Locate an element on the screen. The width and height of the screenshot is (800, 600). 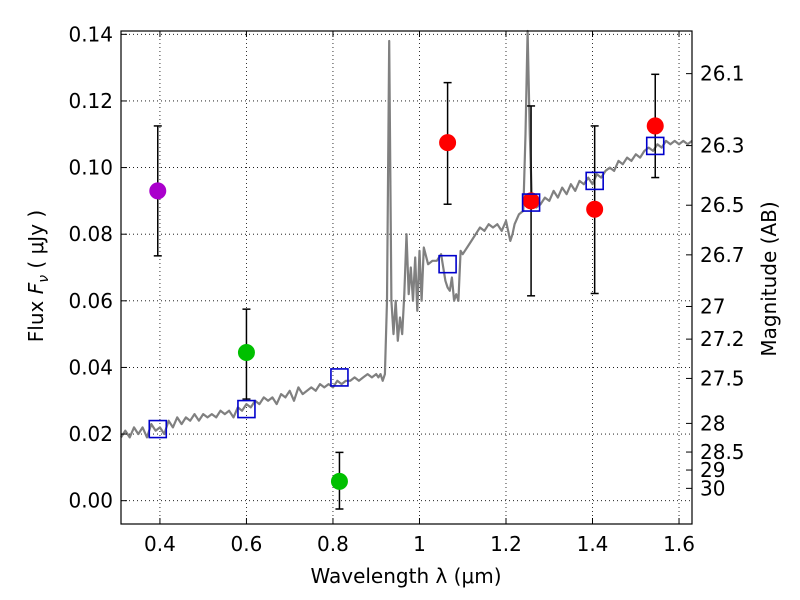
right-tick-label: 29 is located at coordinates (712, 470).